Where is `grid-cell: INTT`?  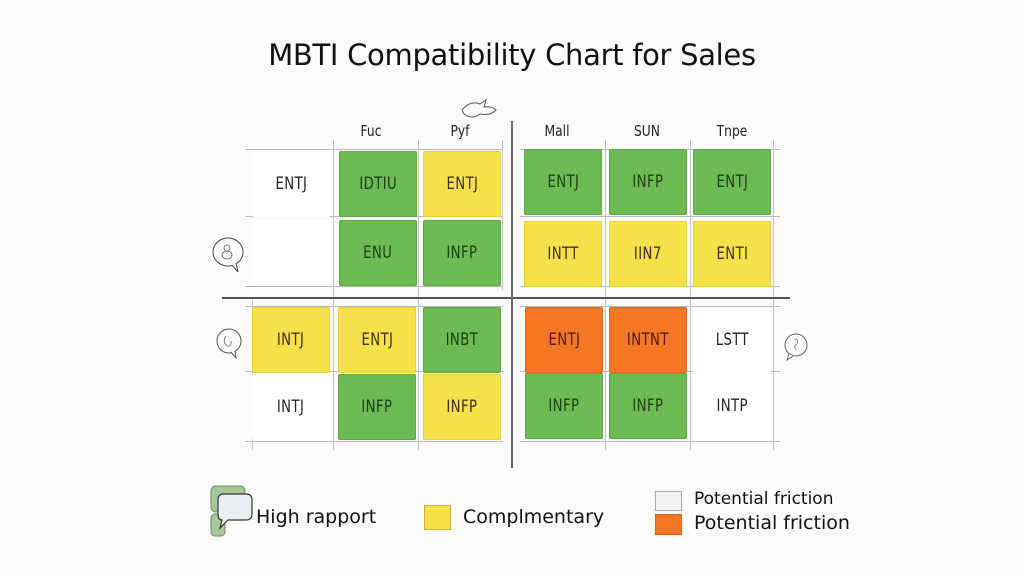 grid-cell: INTT is located at coordinates (563, 254).